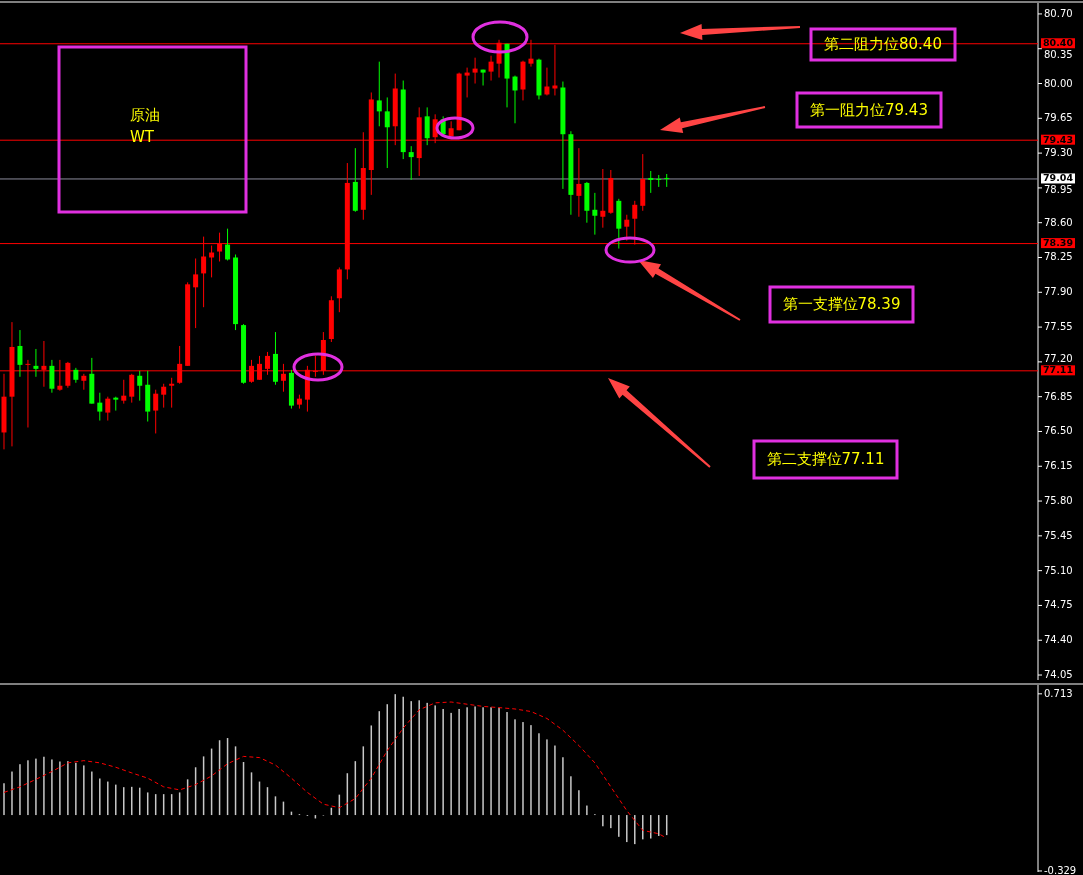  Describe the element at coordinates (1058, 153) in the screenshot. I see `y-tick-label: 79.30` at that location.